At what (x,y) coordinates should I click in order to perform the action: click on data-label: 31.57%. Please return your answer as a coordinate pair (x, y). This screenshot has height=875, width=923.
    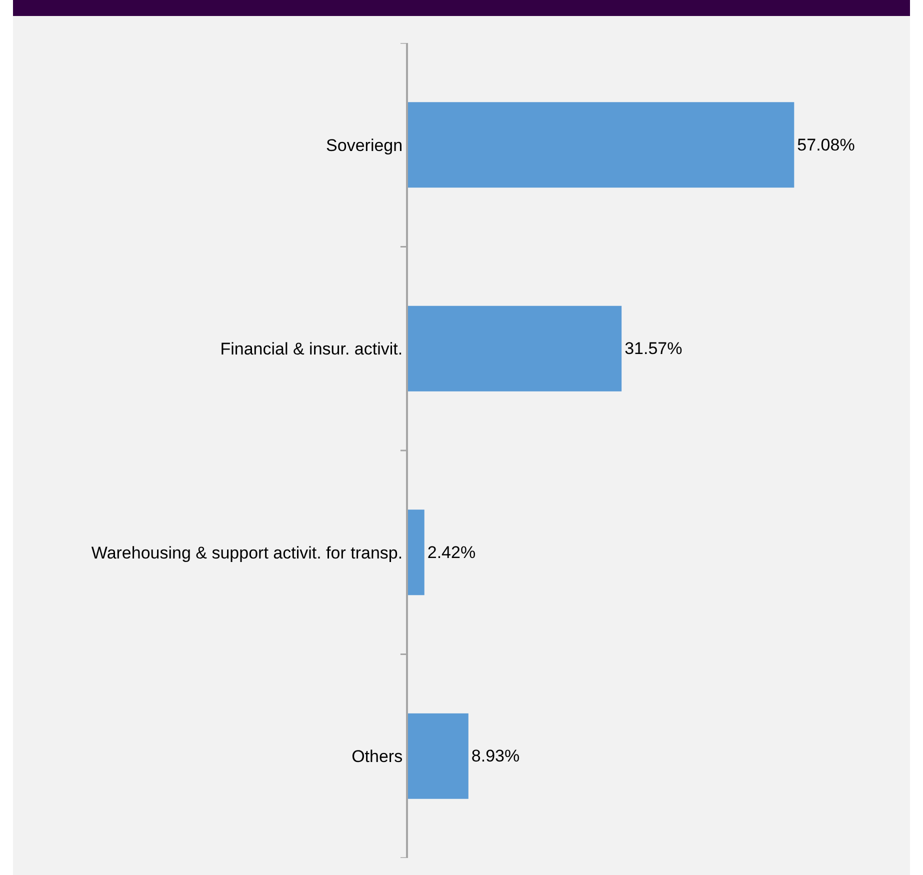
    Looking at the image, I should click on (653, 348).